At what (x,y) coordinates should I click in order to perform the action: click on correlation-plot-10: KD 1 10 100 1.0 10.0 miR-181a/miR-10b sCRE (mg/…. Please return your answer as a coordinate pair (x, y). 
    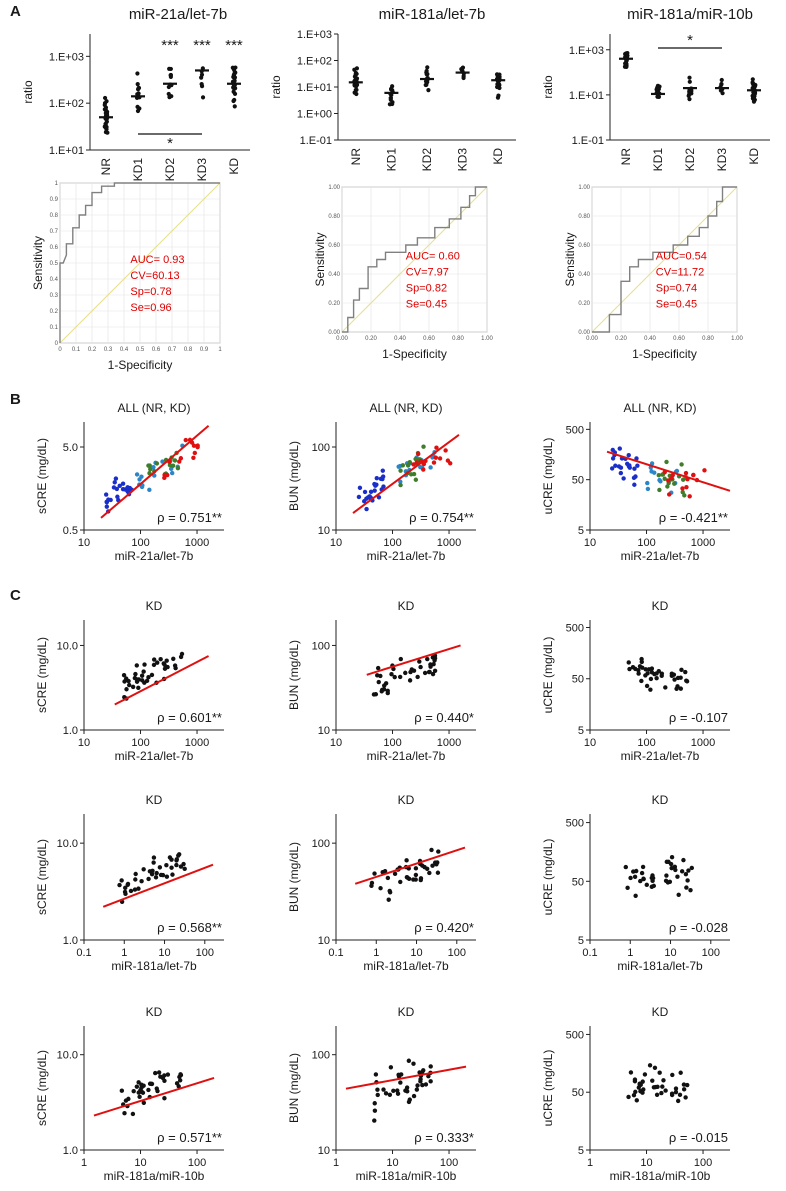
    Looking at the image, I should click on (129, 1094).